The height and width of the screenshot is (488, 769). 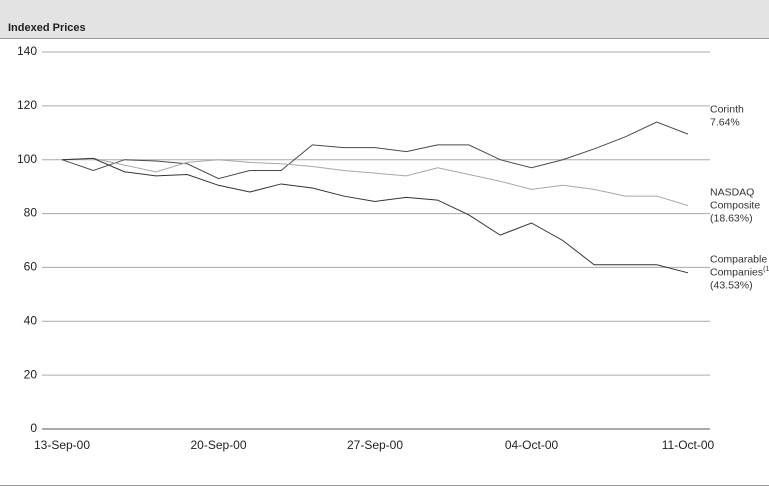 I want to click on footnote-mark: (1), so click(x=766, y=269).